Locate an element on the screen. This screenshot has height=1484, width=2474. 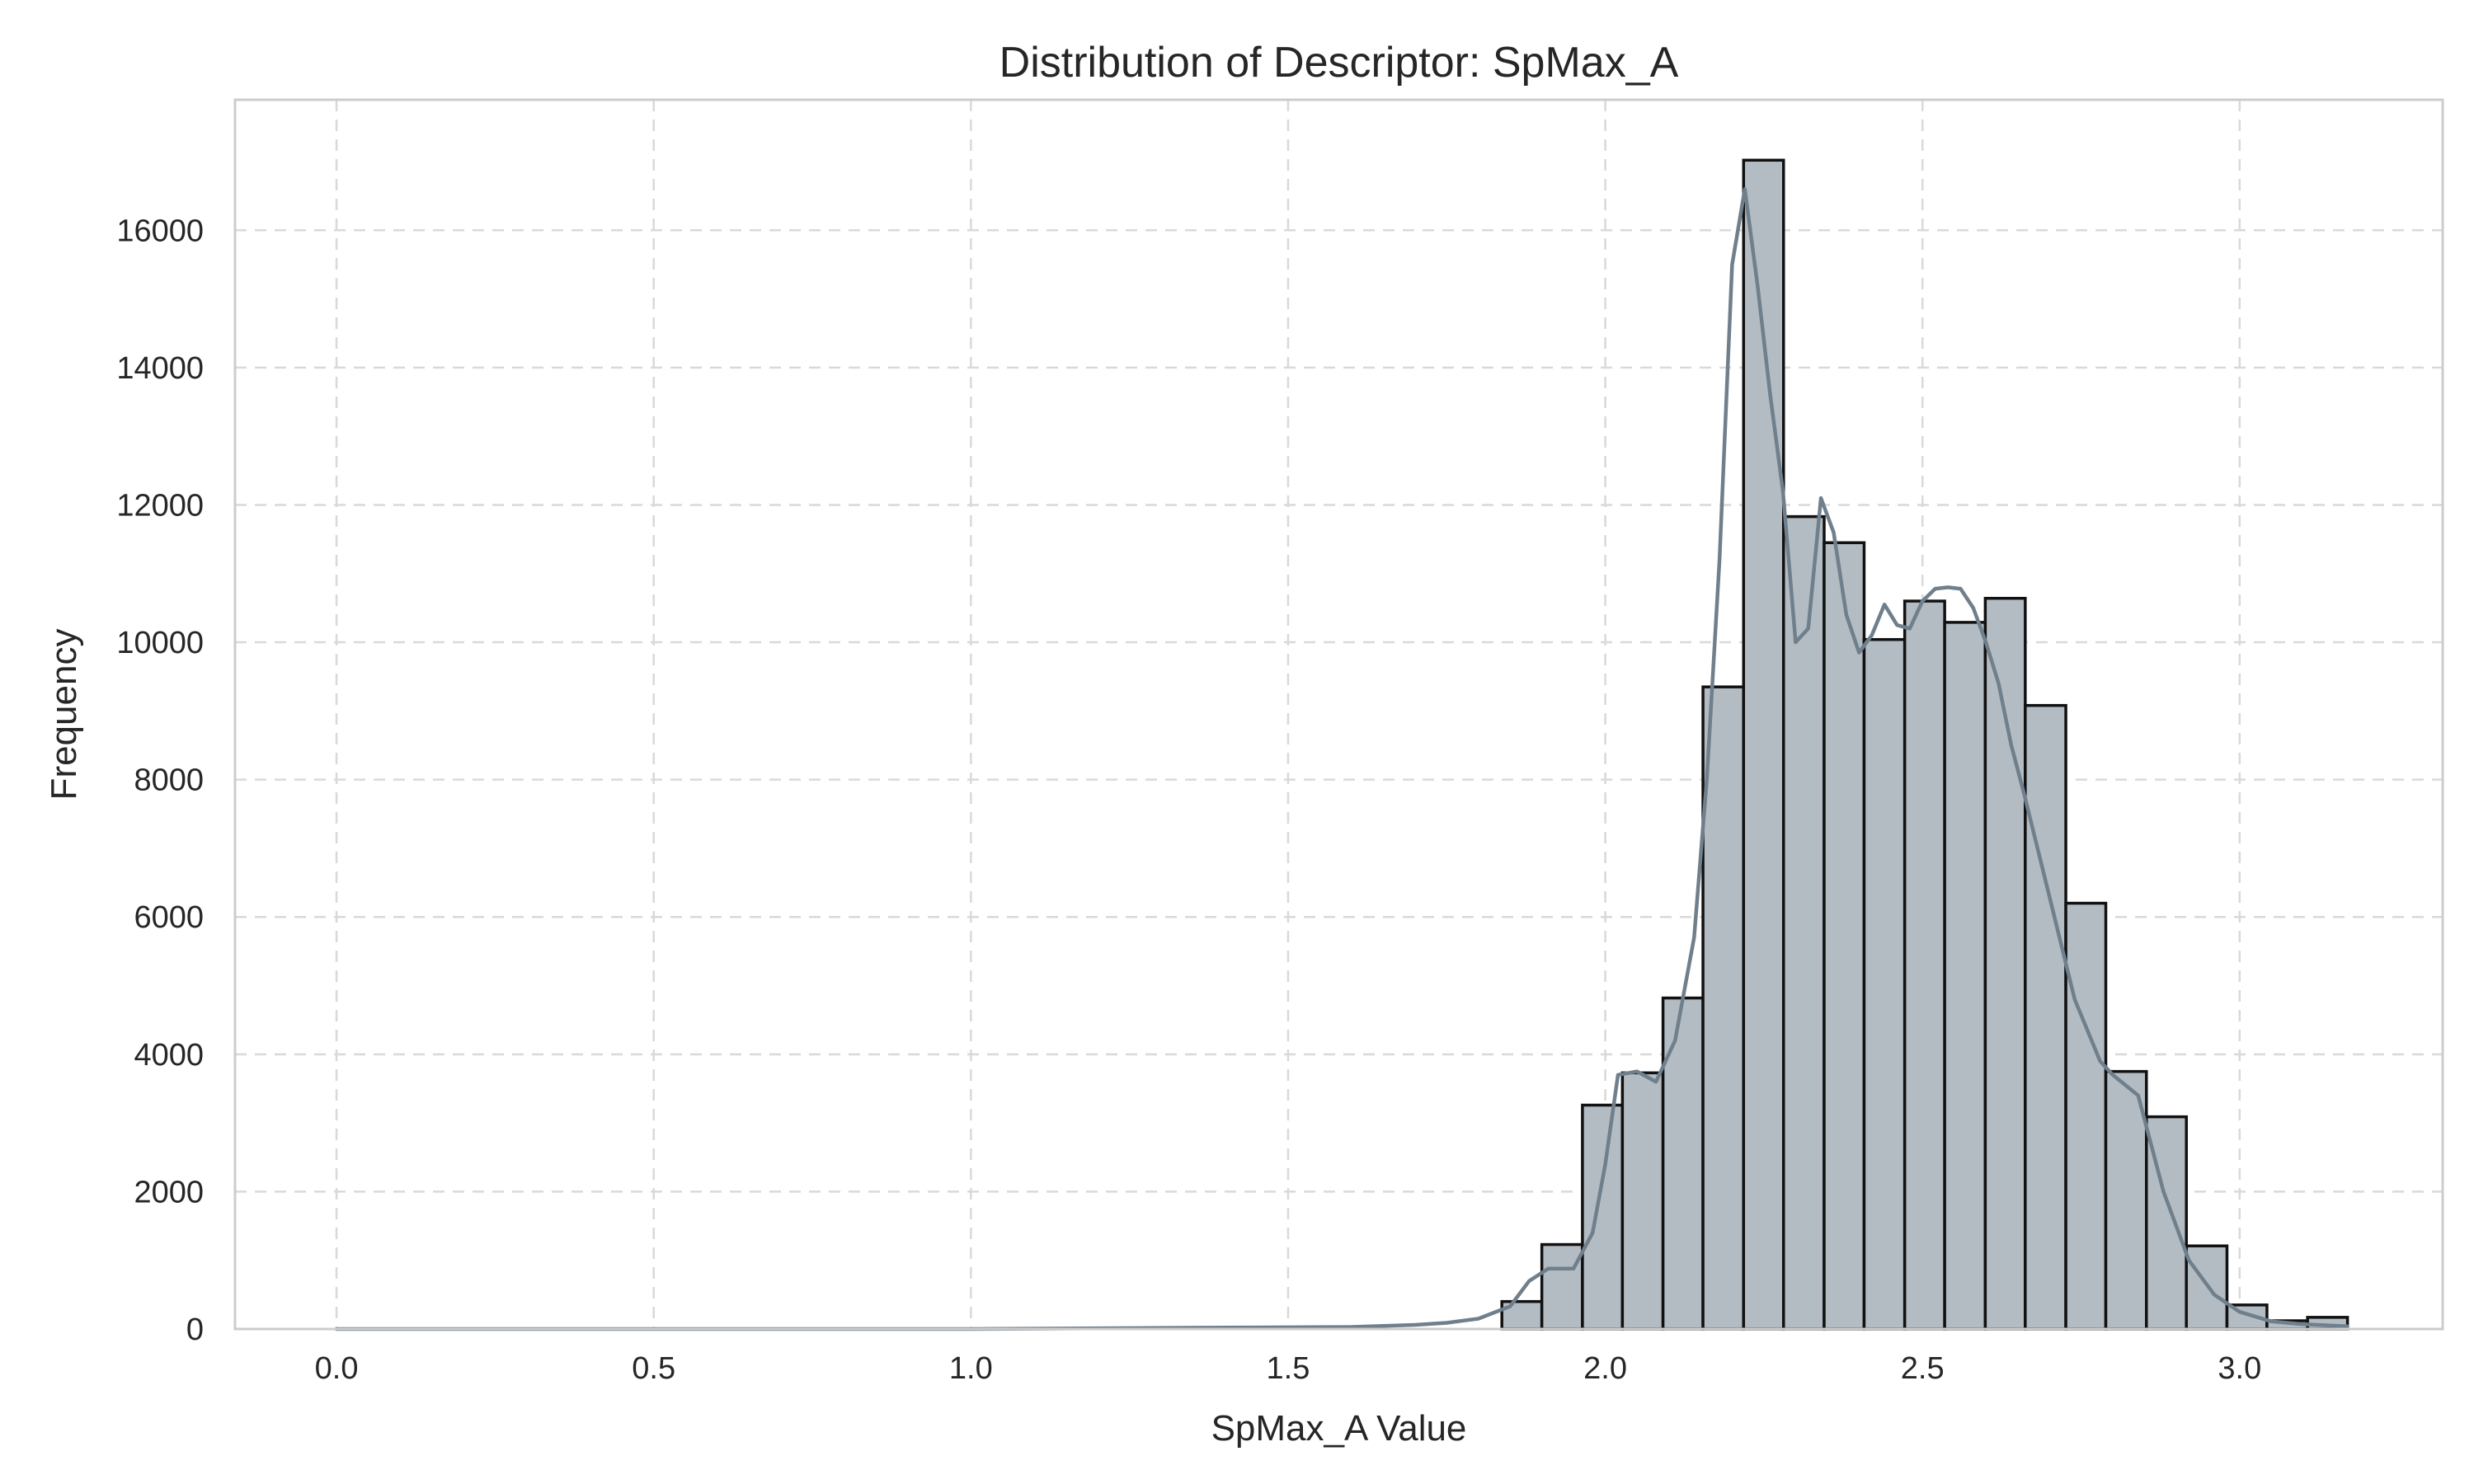
x-tick-label: 1.5 is located at coordinates (1288, 1368).